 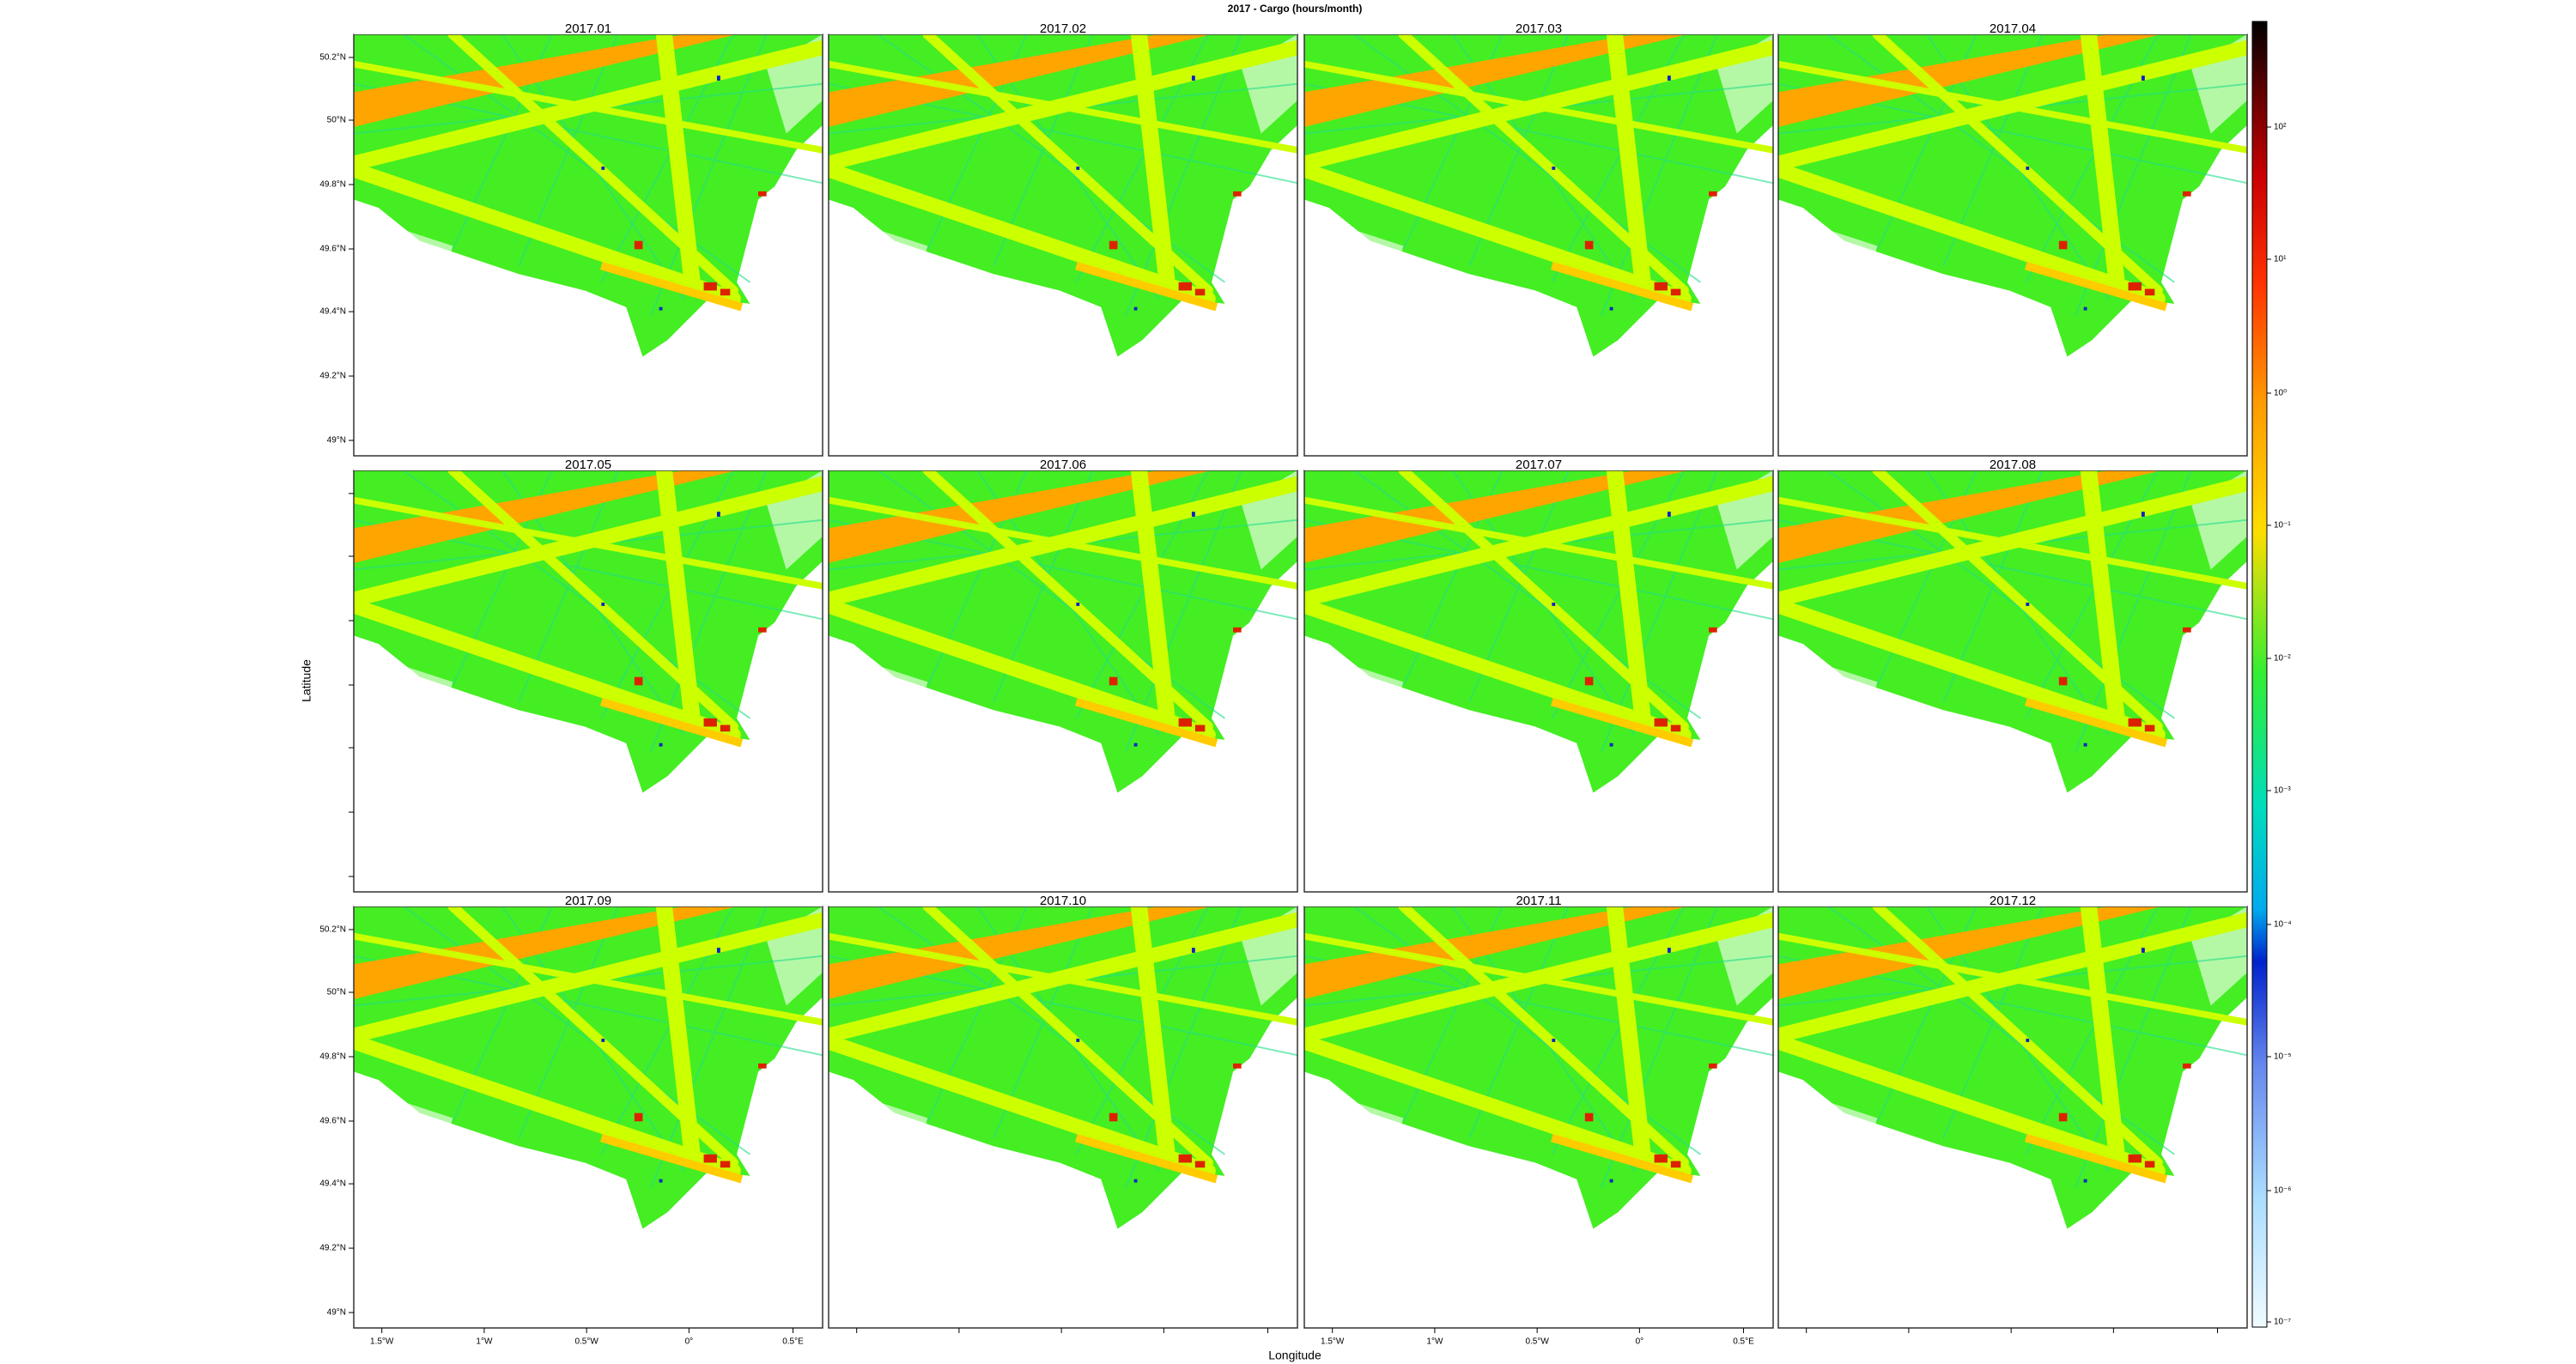 I want to click on panel-title: 2017.05, so click(x=588, y=465).